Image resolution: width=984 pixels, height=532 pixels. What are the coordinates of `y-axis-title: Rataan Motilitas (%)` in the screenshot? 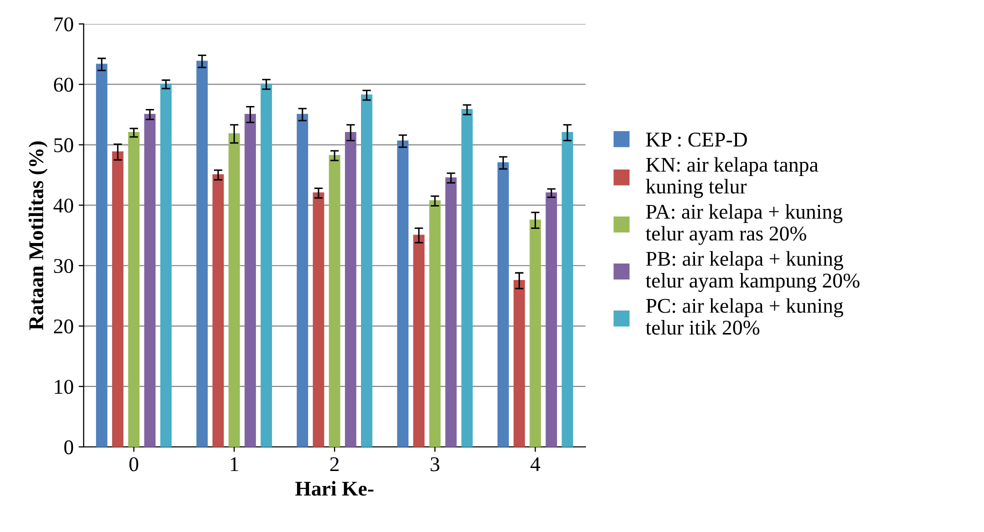 It's located at (38, 235).